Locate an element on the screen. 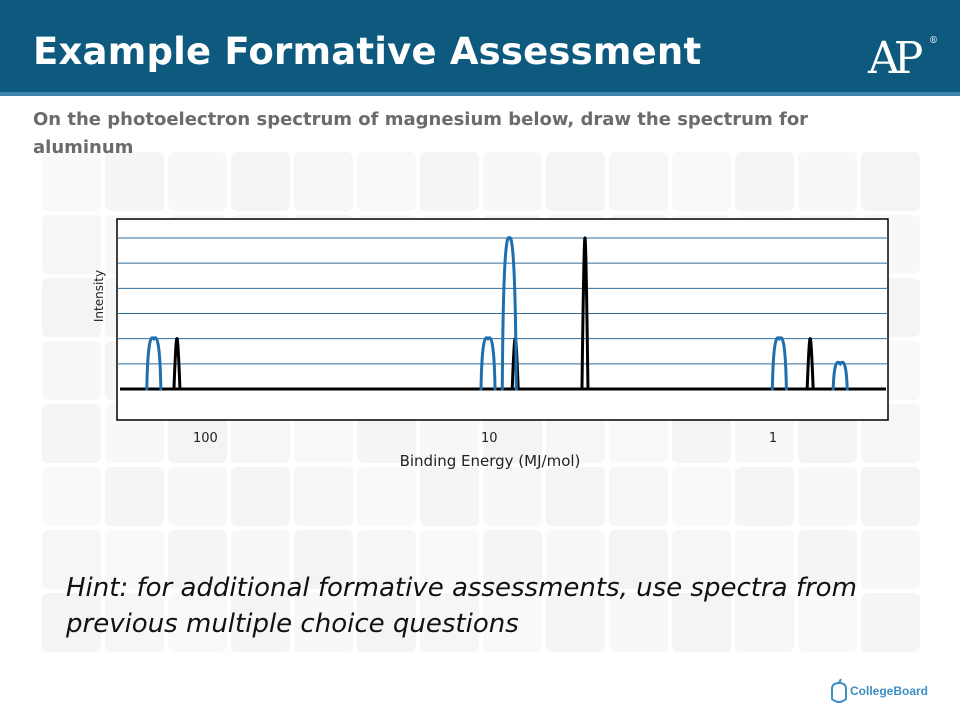 The width and height of the screenshot is (960, 720). x-tick-labels: 100 10 1 is located at coordinates (485, 438).